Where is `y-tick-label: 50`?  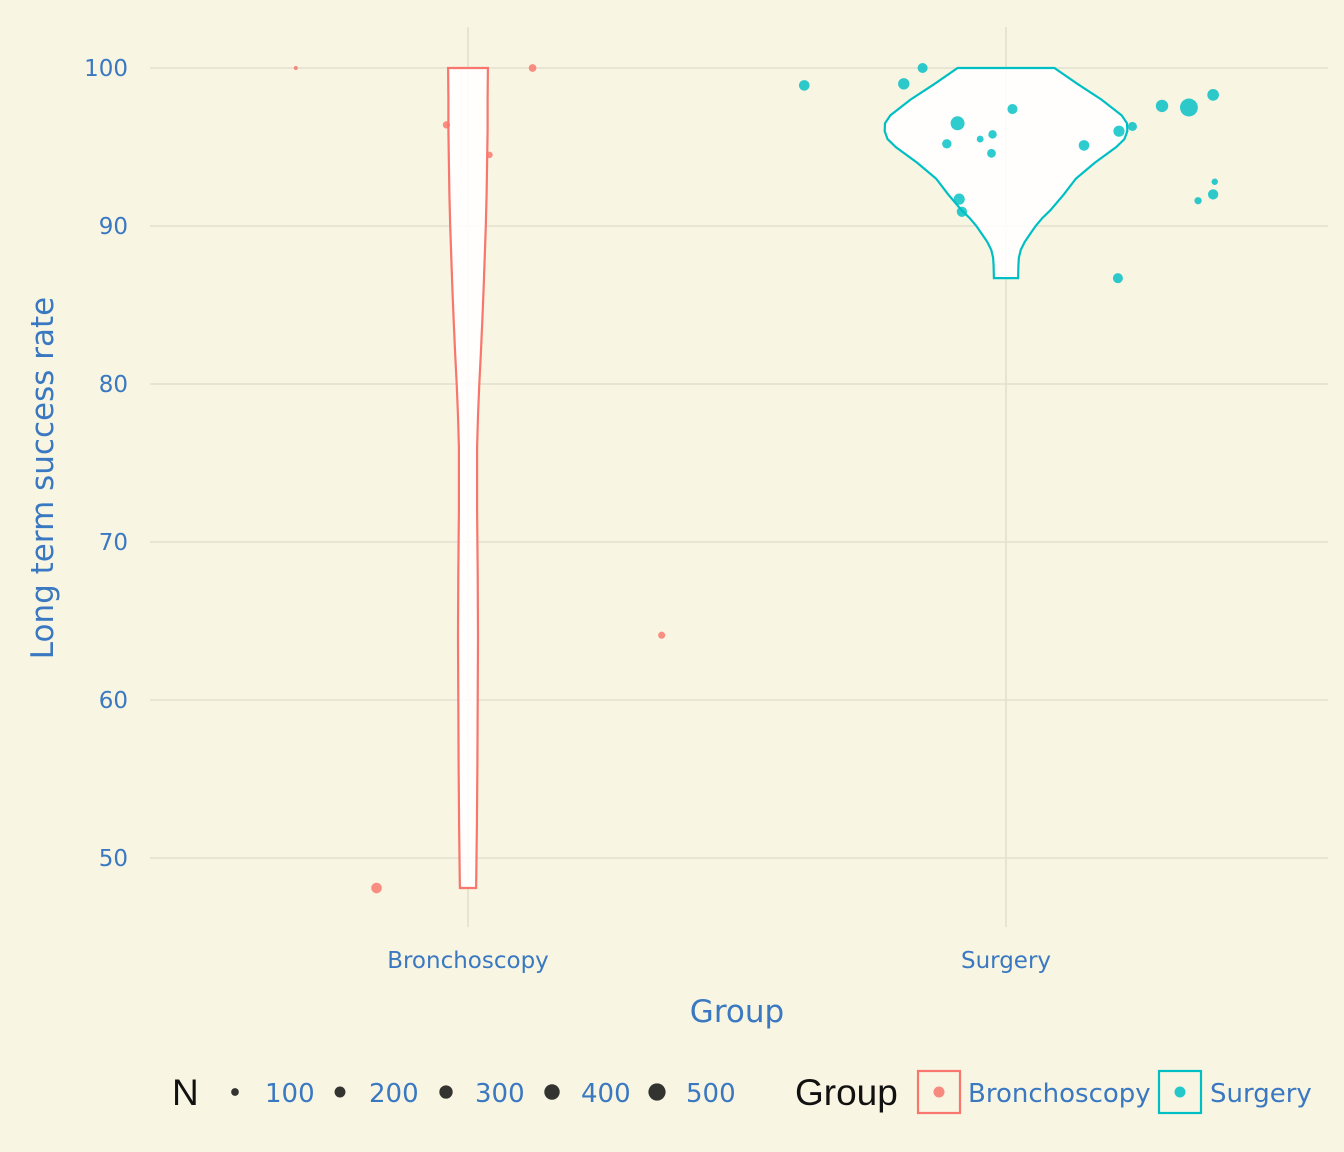
y-tick-label: 50 is located at coordinates (113, 859).